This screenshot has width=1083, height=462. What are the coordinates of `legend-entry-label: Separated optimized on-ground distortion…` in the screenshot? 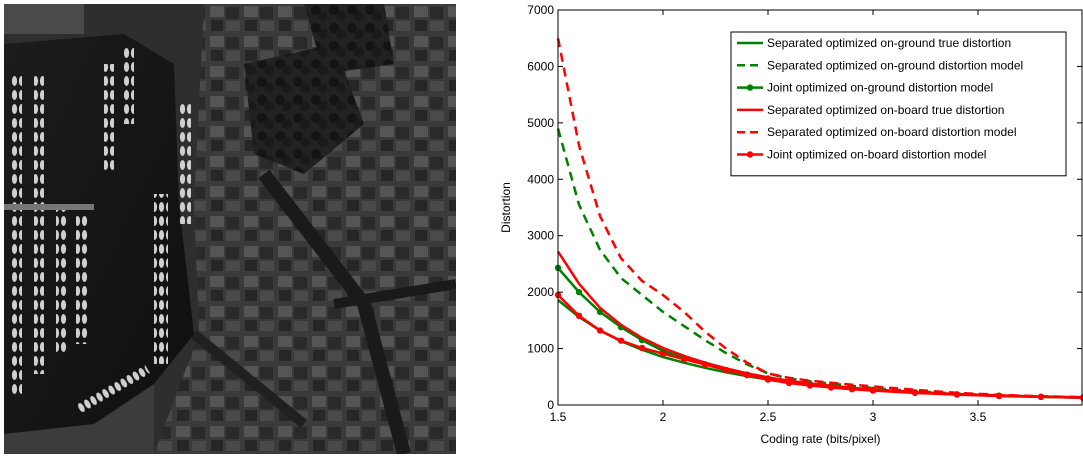 It's located at (895, 65).